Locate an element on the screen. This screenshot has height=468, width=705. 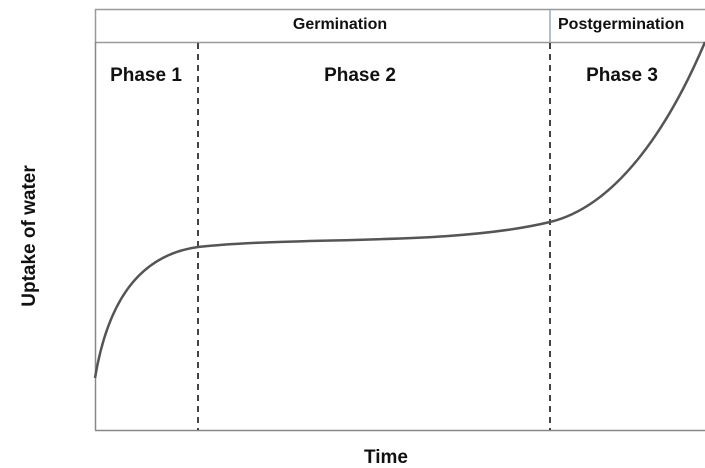
y-axis-label: Uptake of water is located at coordinates (29, 236).